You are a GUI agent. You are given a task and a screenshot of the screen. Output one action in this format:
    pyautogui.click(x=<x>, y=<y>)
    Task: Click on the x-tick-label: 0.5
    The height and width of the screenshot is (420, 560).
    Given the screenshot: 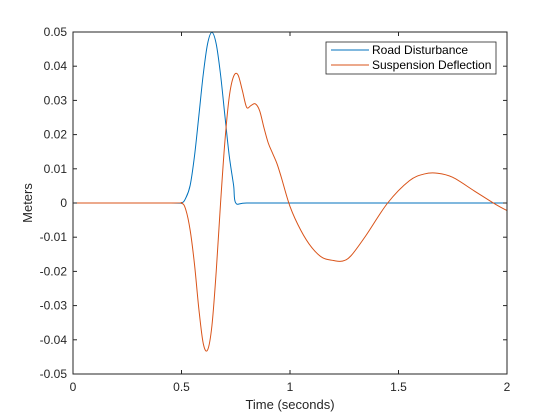 What is the action you would take?
    pyautogui.click(x=181, y=387)
    